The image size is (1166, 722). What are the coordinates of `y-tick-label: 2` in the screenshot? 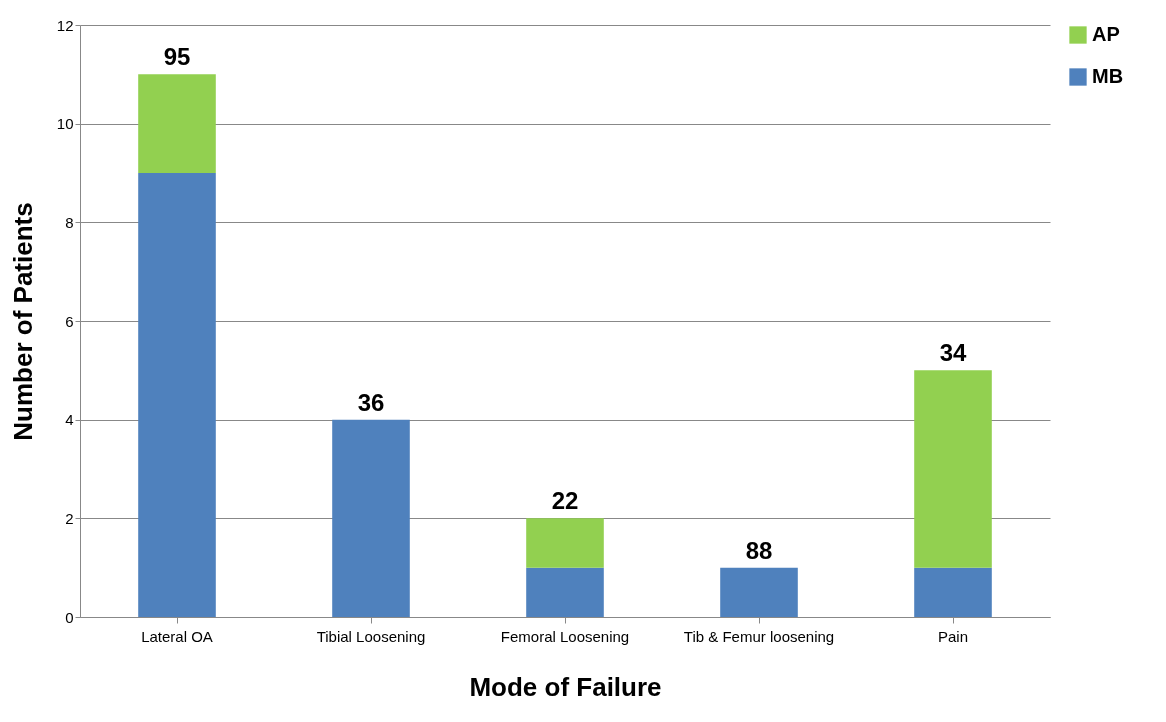 It's located at (69, 518).